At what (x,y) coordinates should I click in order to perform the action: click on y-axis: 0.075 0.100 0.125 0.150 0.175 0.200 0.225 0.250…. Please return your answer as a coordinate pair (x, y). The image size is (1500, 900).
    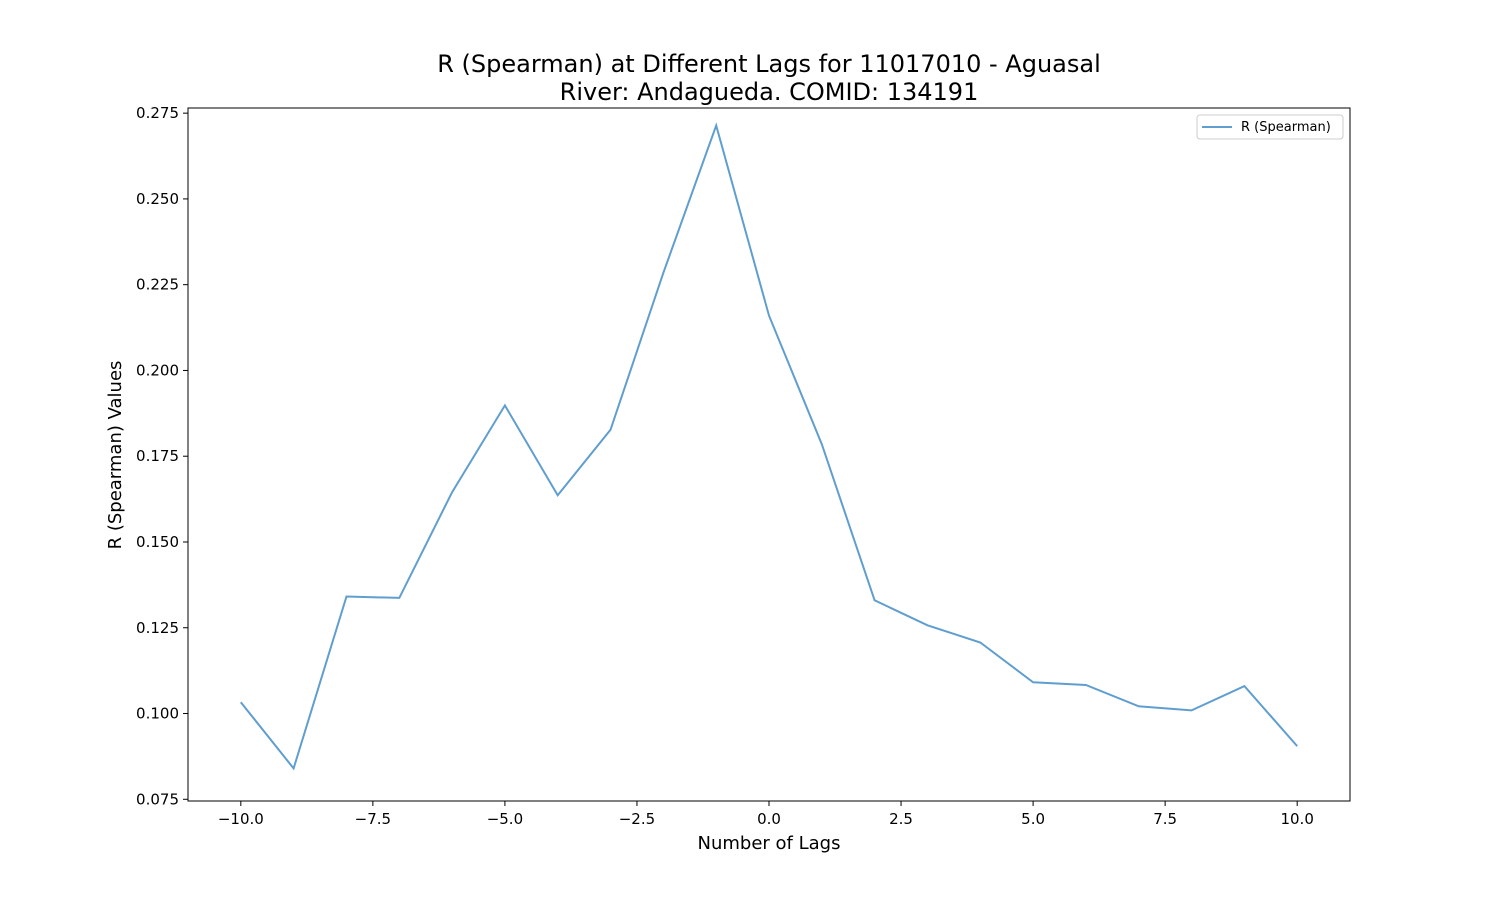
    Looking at the image, I should click on (162, 456).